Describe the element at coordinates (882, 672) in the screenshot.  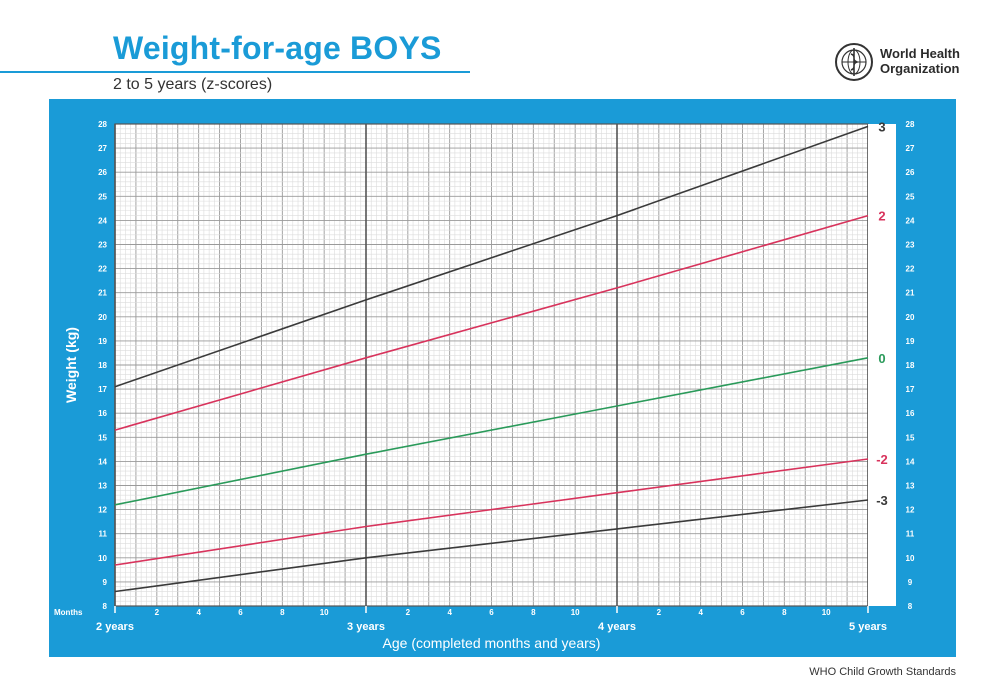
I see `footer-text: WHO Child Growth Standards` at that location.